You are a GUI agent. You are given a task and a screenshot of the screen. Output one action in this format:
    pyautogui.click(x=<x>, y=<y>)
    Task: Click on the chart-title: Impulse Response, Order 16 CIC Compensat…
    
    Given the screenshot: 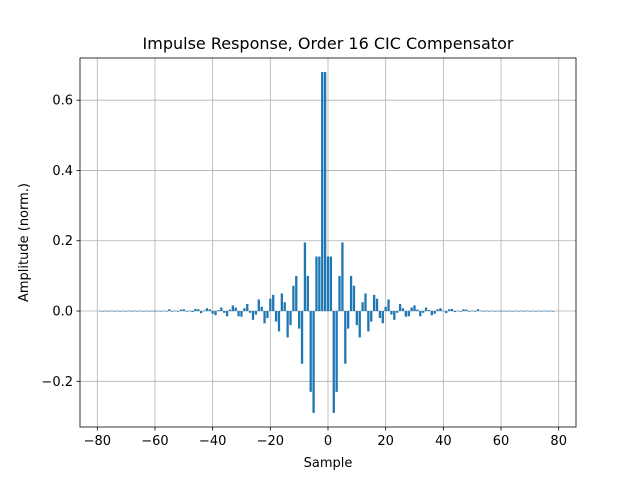 What is the action you would take?
    pyautogui.click(x=328, y=43)
    